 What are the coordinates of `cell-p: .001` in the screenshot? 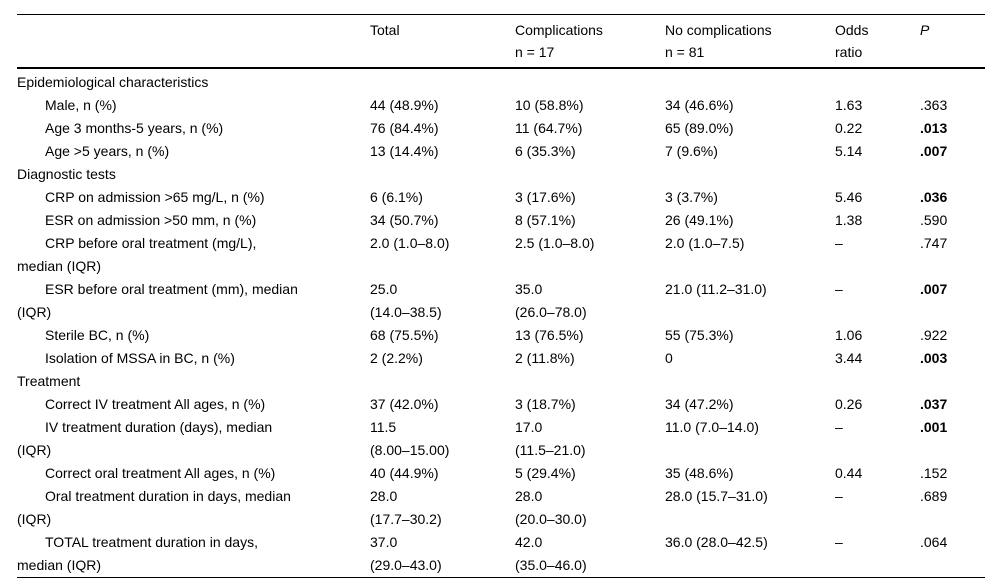 It's located at (934, 427).